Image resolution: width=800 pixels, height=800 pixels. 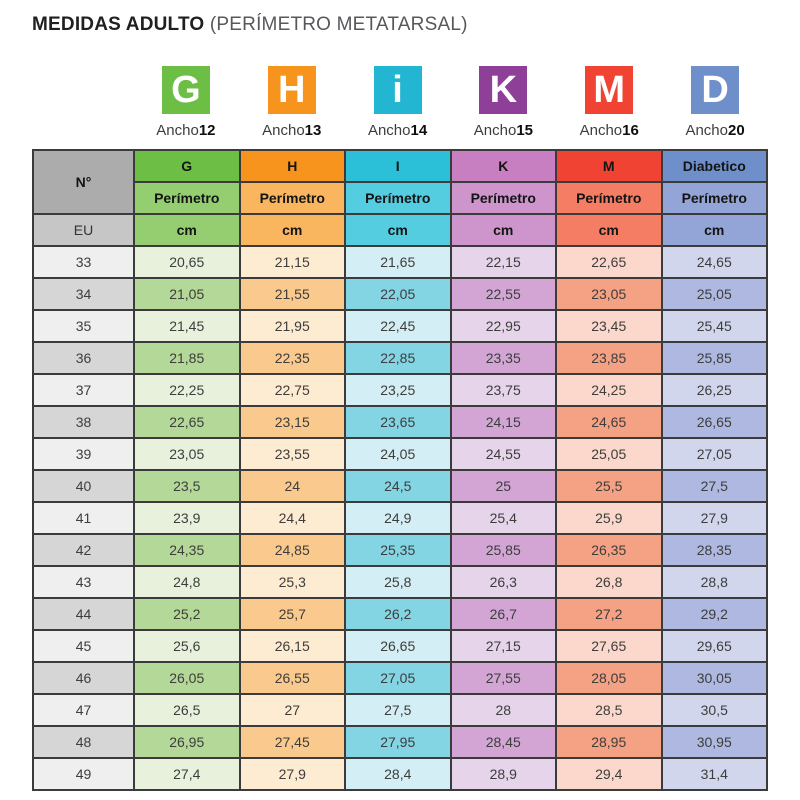 I want to click on width-label-number: 16, so click(x=630, y=130).